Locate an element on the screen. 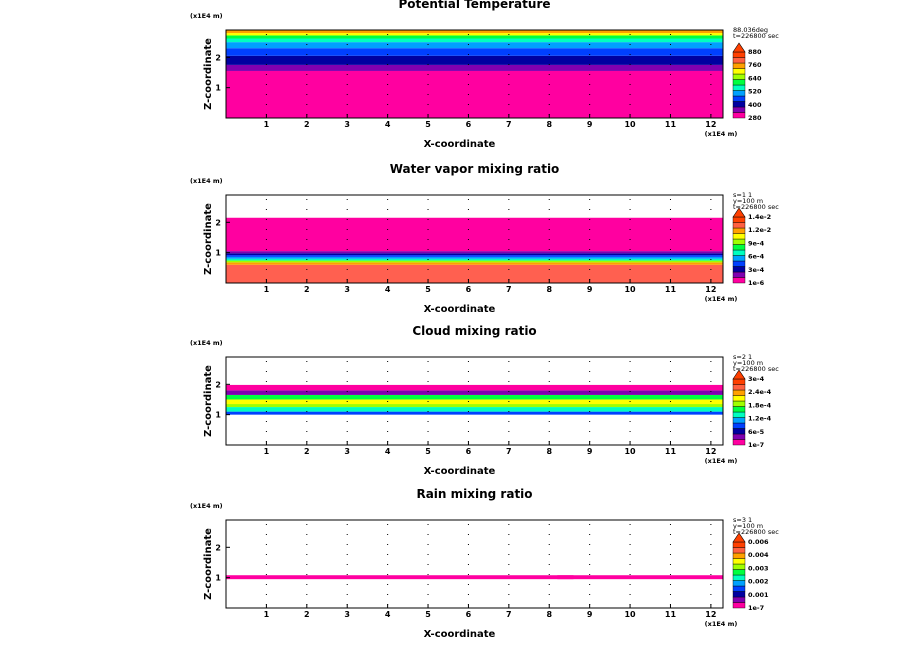  plot-area is located at coordinates (474, 401).